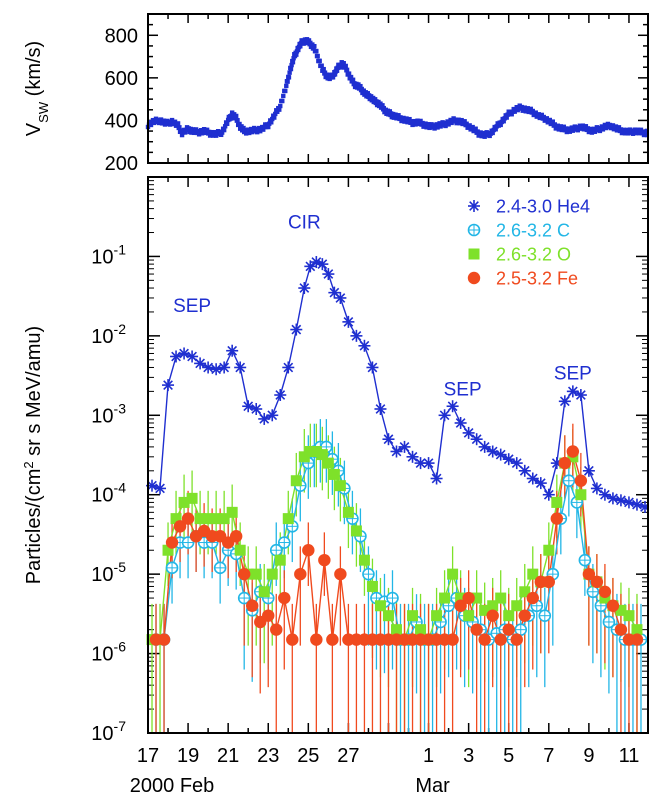 The width and height of the screenshot is (649, 807). Describe the element at coordinates (121, 164) in the screenshot. I see `top-ytick-label: 200` at that location.